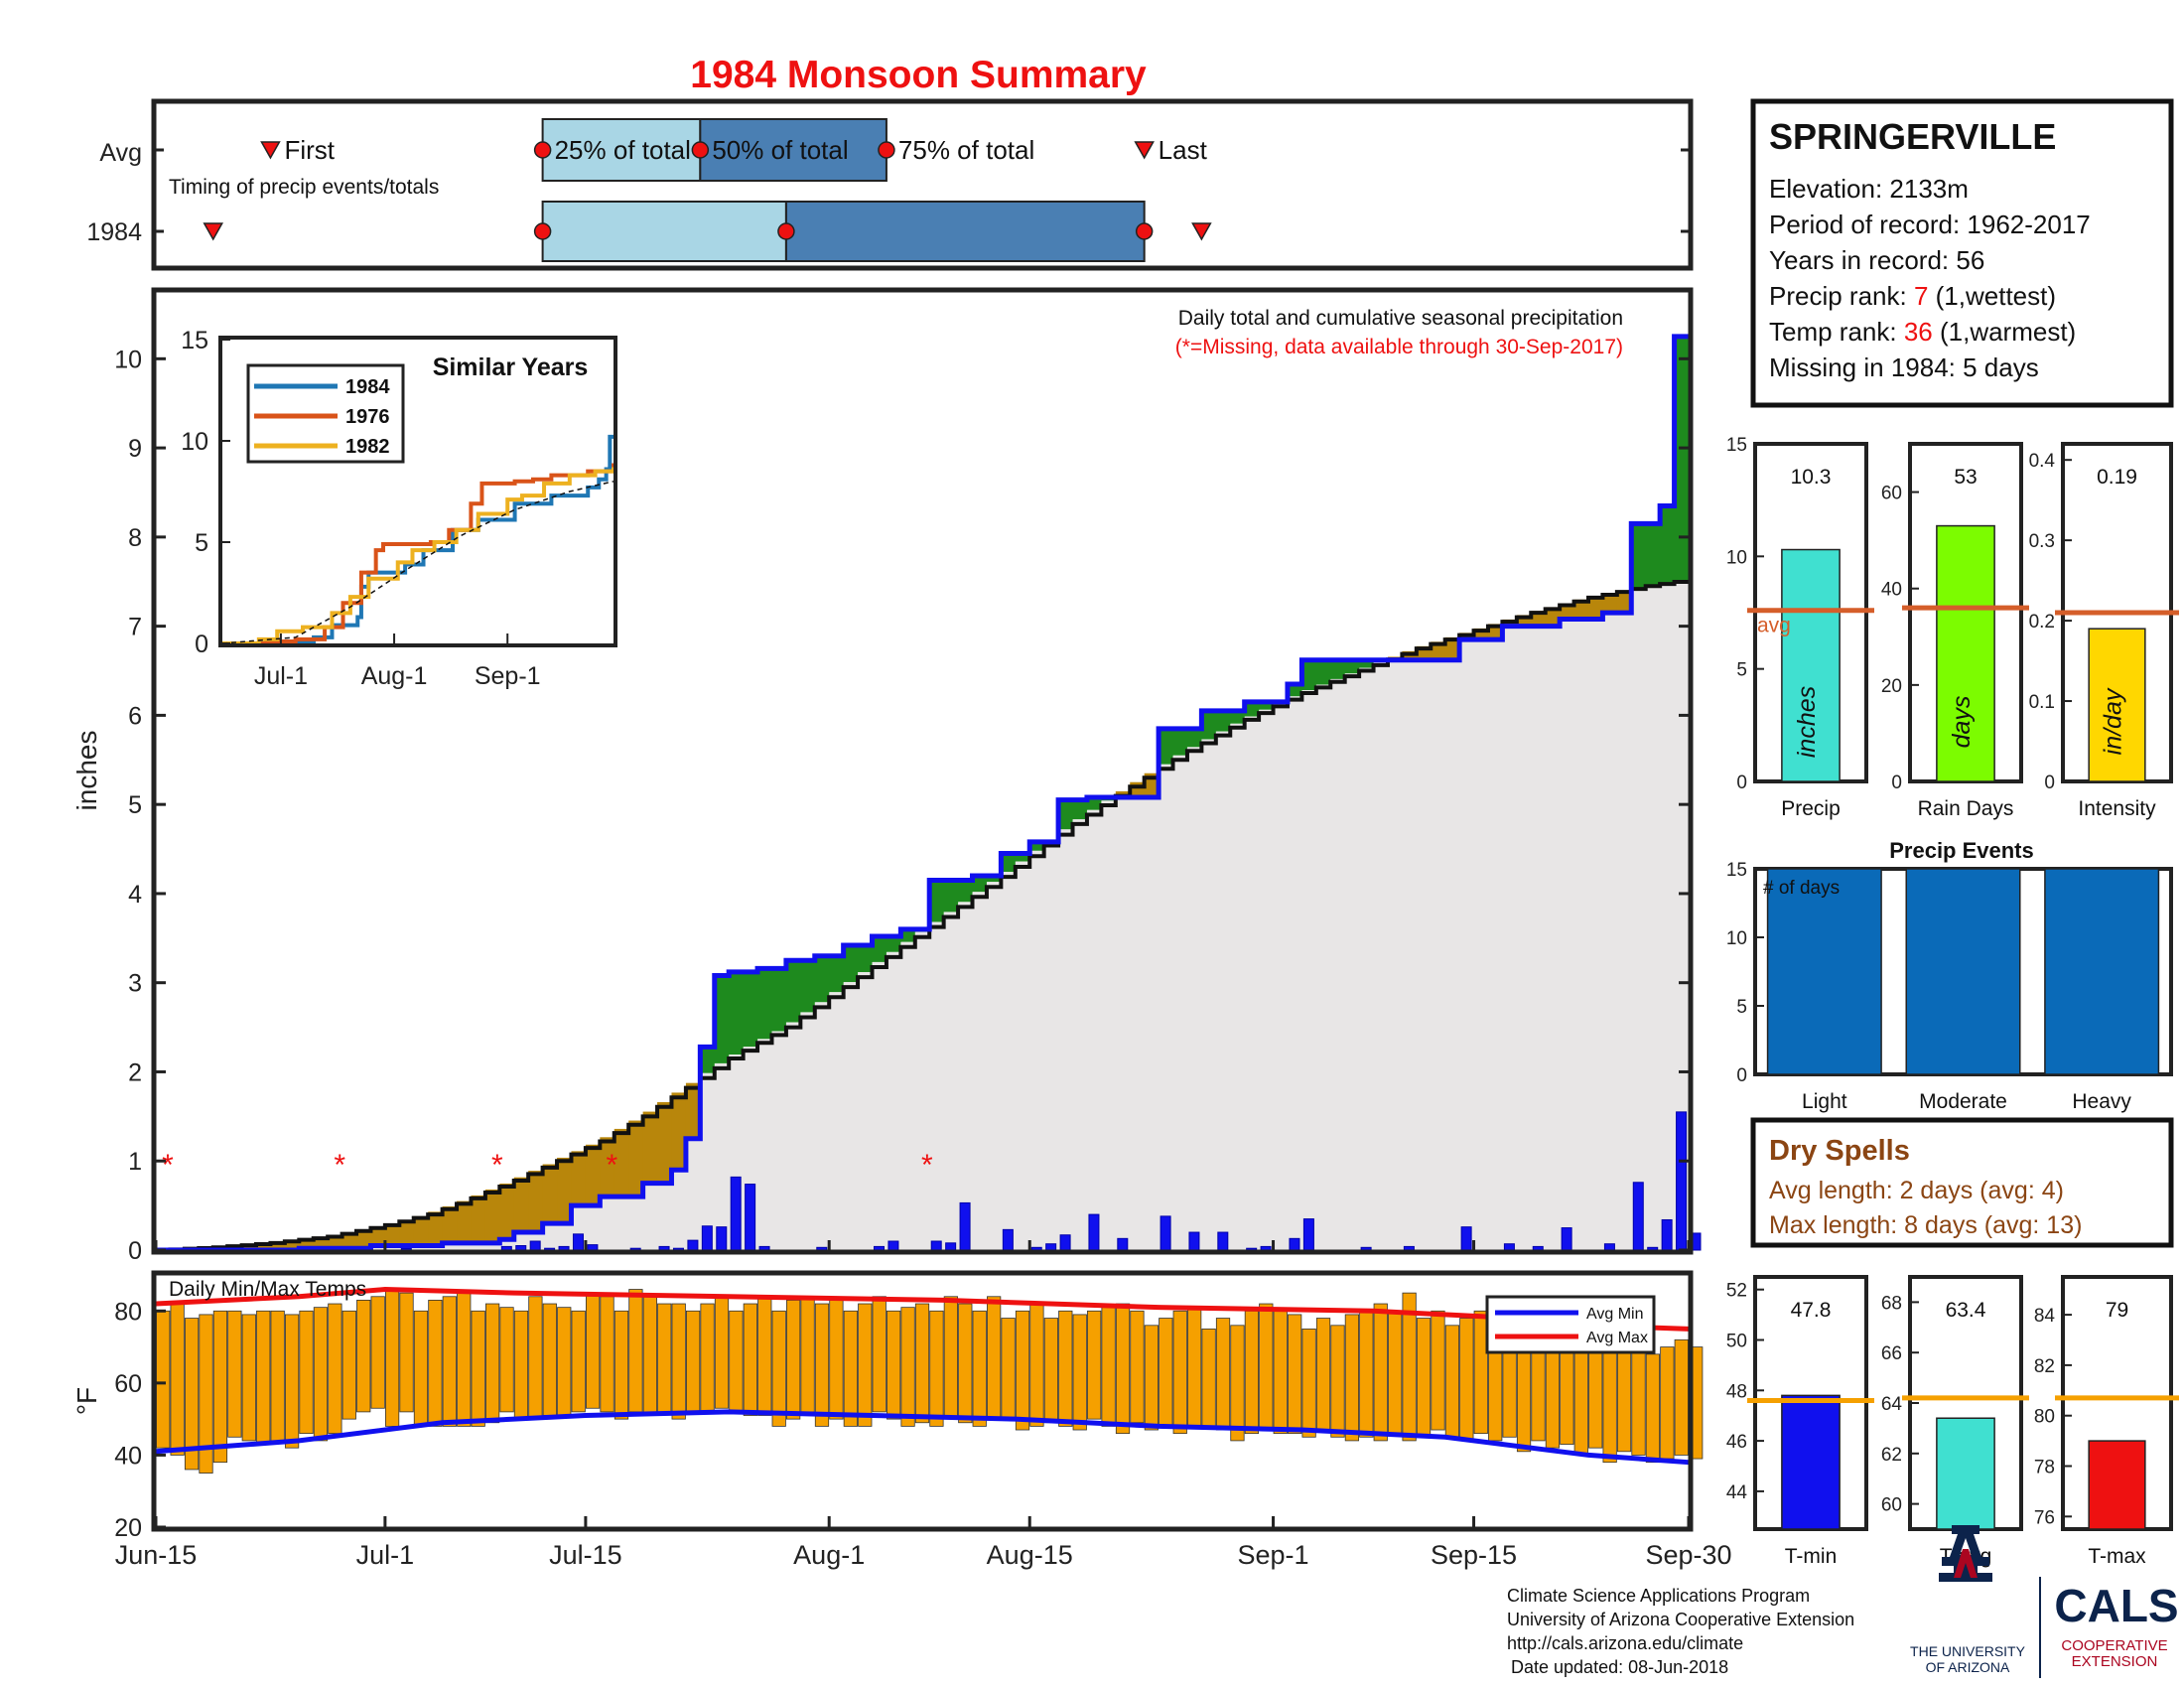  Describe the element at coordinates (120, 153) in the screenshot. I see `timing-row-avg: Avg` at that location.